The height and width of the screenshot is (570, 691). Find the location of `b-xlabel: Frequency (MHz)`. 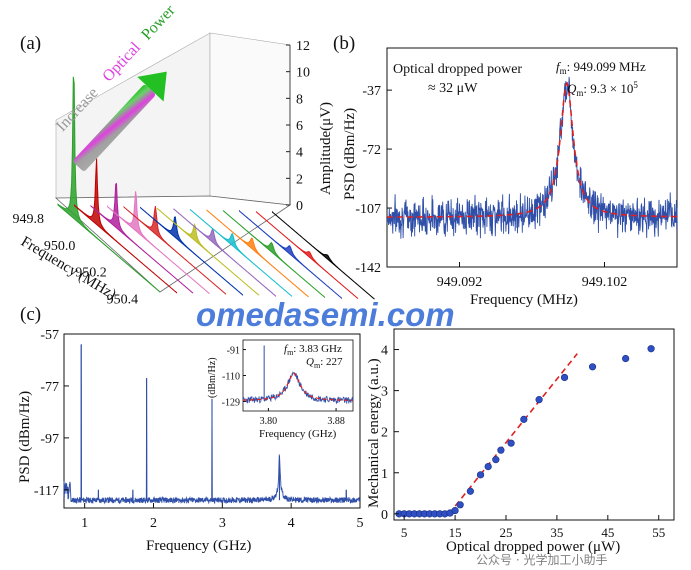

b-xlabel: Frequency (MHz) is located at coordinates (524, 300).